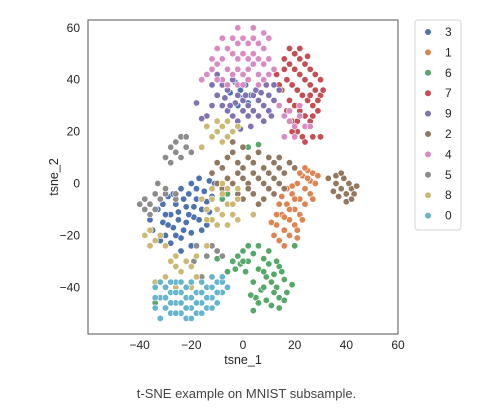  I want to click on x-axis-label: tsne_1, so click(243, 360).